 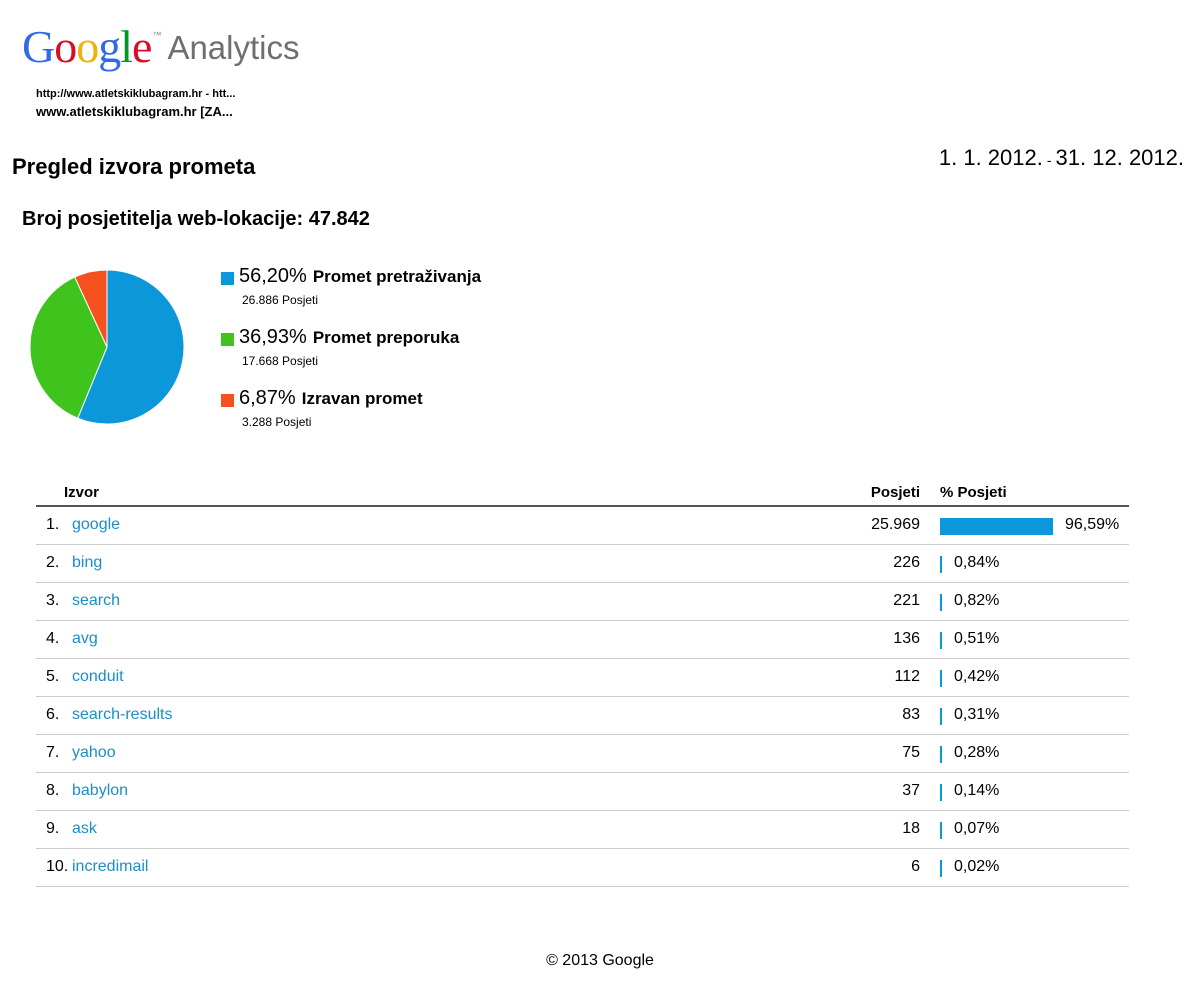 I want to click on percent-value: 0,31%, so click(x=977, y=714).